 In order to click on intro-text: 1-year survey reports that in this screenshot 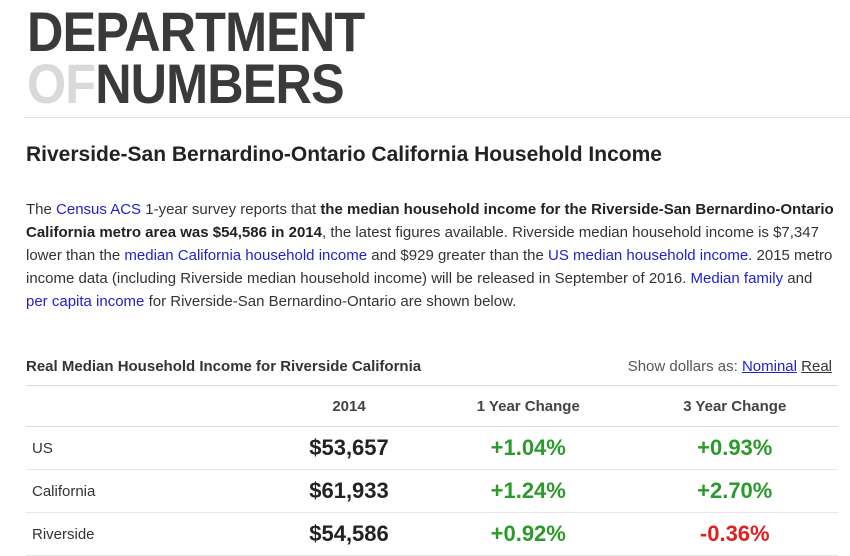, I will do `click(231, 209)`.